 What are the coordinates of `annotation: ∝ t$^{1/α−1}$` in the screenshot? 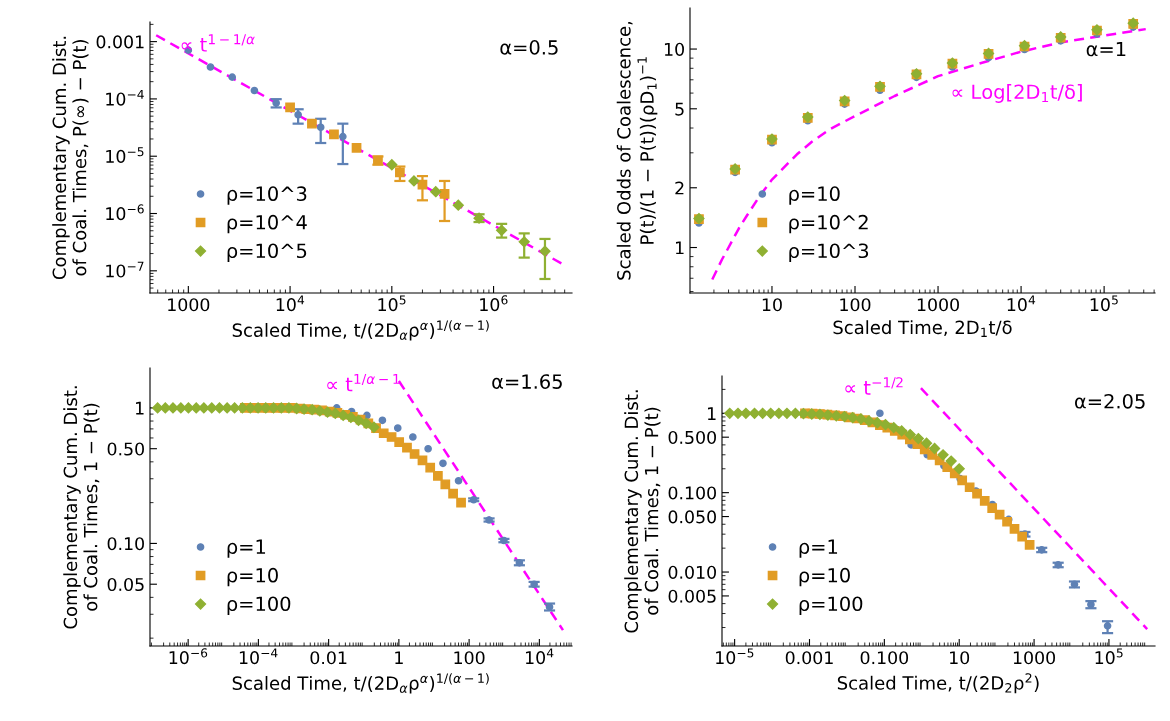 It's located at (363, 382).